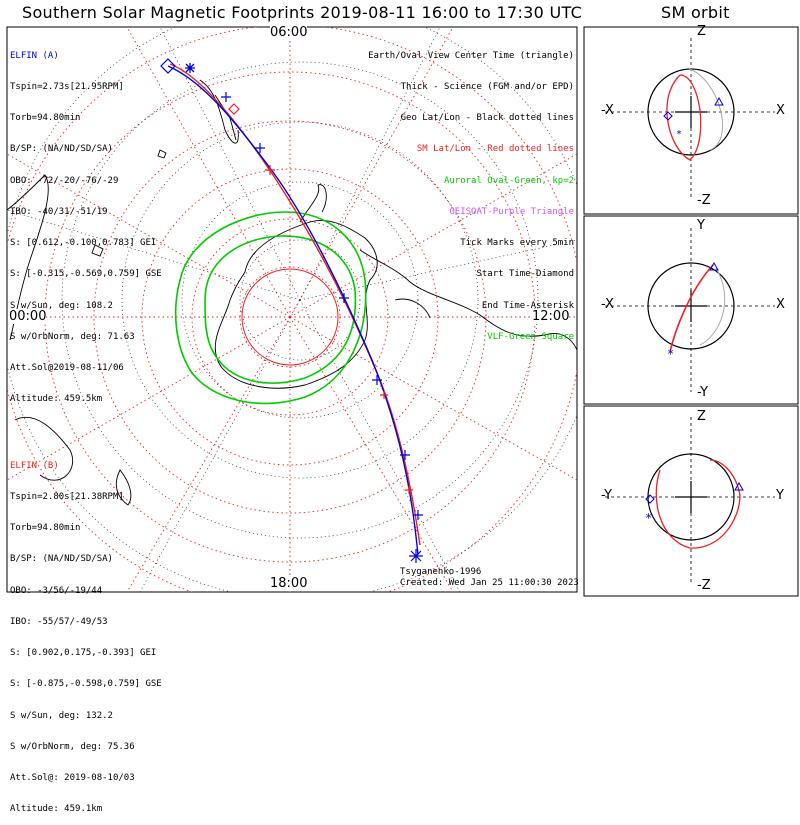 The image size is (800, 825). I want to click on elfin-a-line: S: [0.612,-0.100,0.783] GEI, so click(83, 243).